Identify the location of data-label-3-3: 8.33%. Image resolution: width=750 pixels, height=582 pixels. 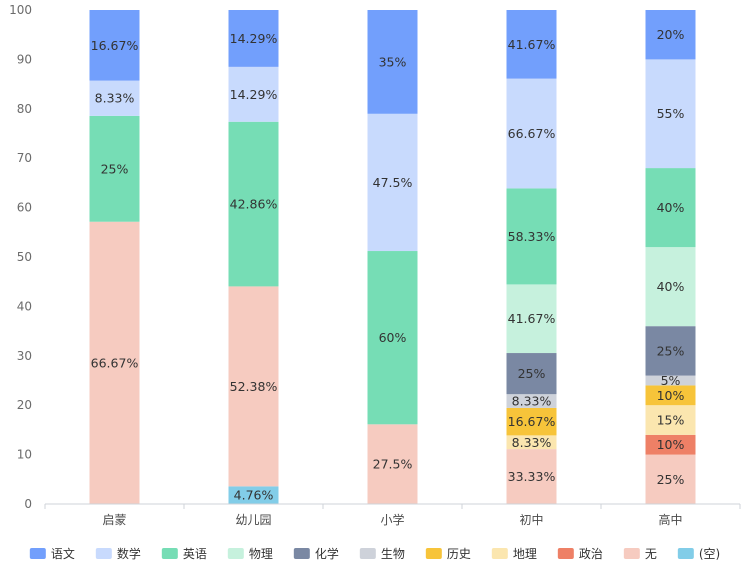
(532, 442).